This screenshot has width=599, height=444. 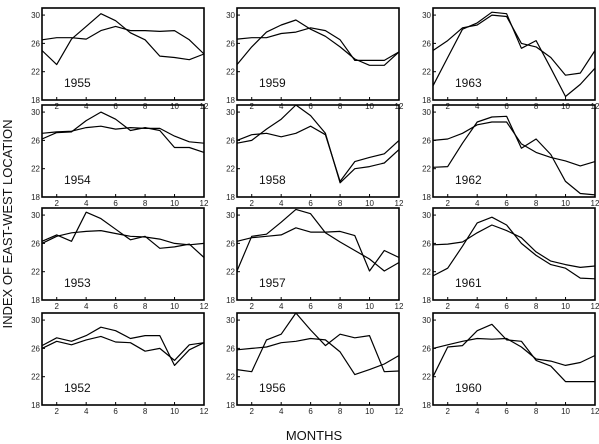 What do you see at coordinates (77, 388) in the screenshot?
I see `panel-year-label: 1952` at bounding box center [77, 388].